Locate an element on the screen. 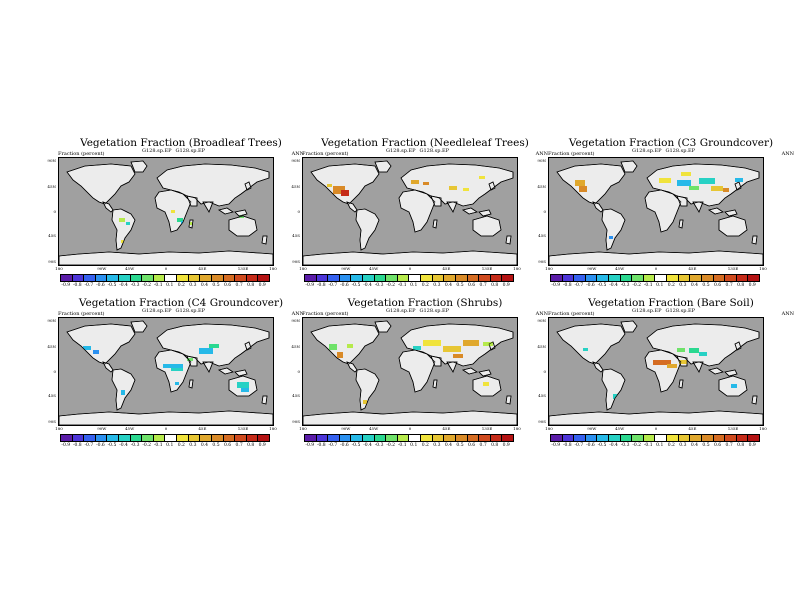  case-names: G128.sp.EP G128.sp.EP is located at coordinates (417, 311).